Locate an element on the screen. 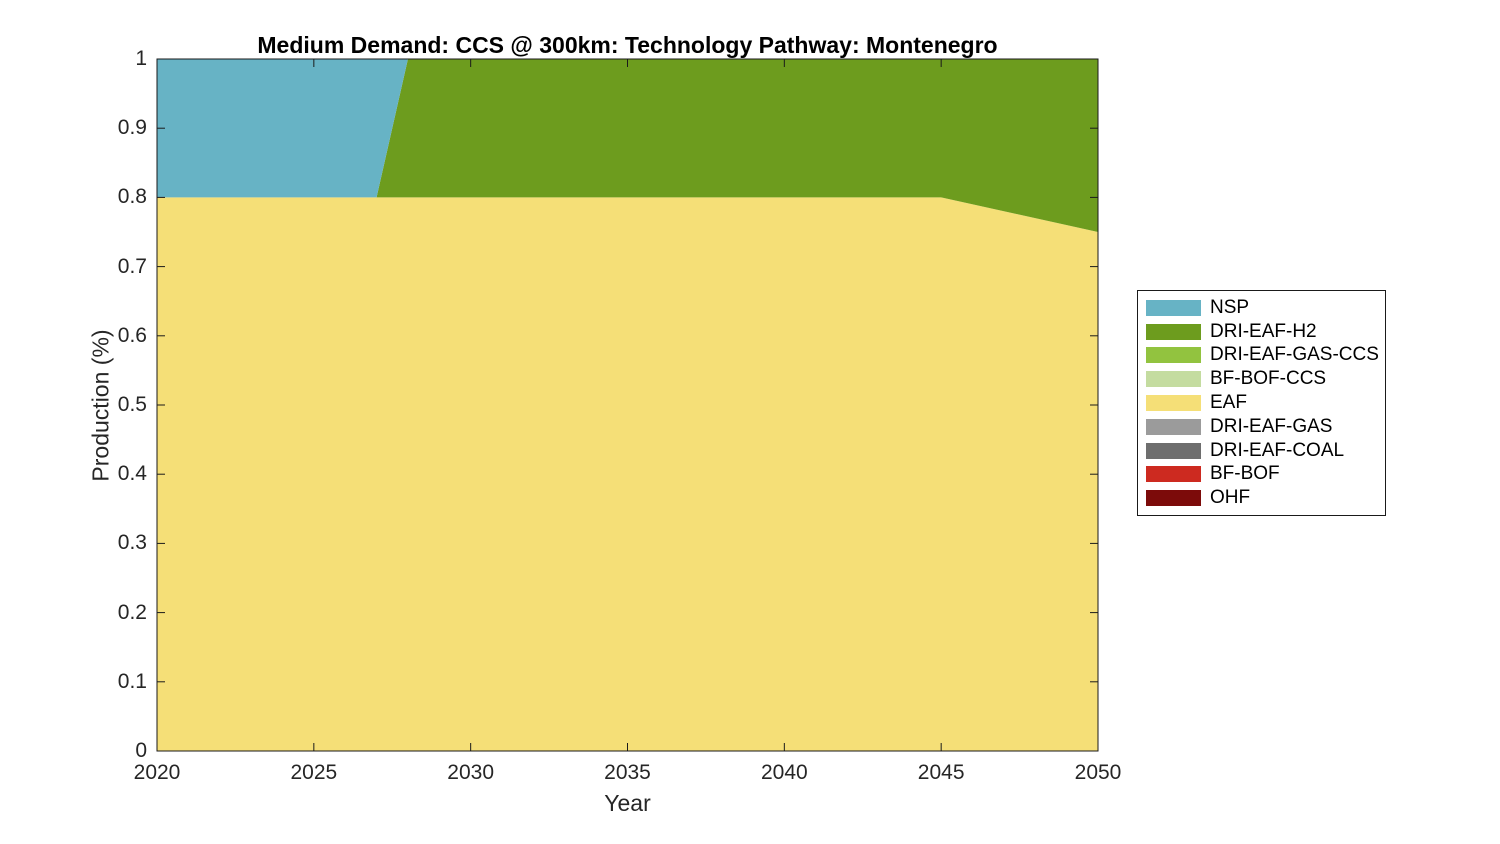  y-tick-label: 0.5 is located at coordinates (132, 404).